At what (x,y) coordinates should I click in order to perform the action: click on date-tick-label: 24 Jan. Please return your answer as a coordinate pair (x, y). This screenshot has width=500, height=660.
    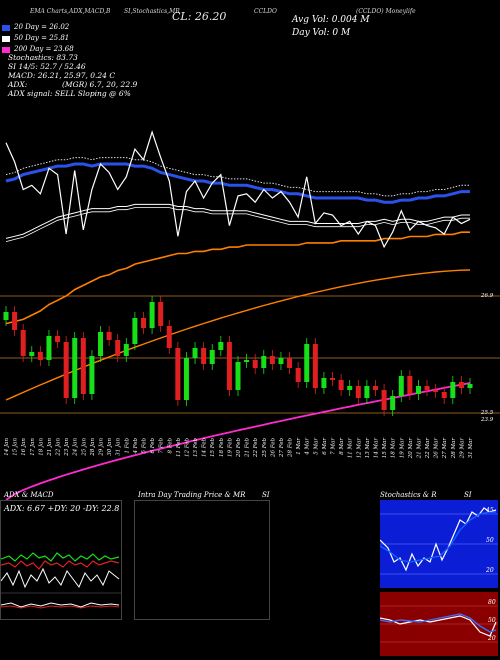
    Looking at the image, I should click on (76, 447).